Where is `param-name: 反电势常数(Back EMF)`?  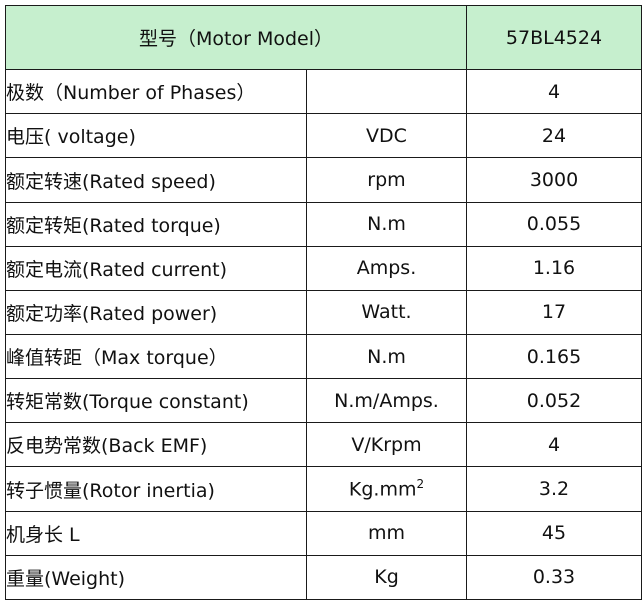 param-name: 反电势常数(Back EMF) is located at coordinates (156, 445).